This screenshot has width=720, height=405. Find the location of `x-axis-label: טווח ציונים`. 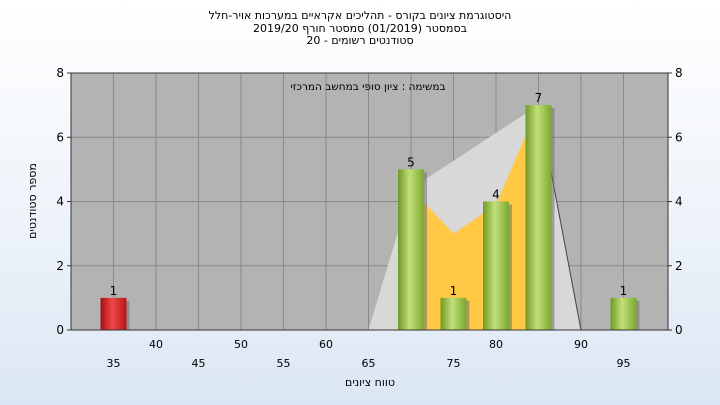

x-axis-label: טווח ציונים is located at coordinates (370, 382).